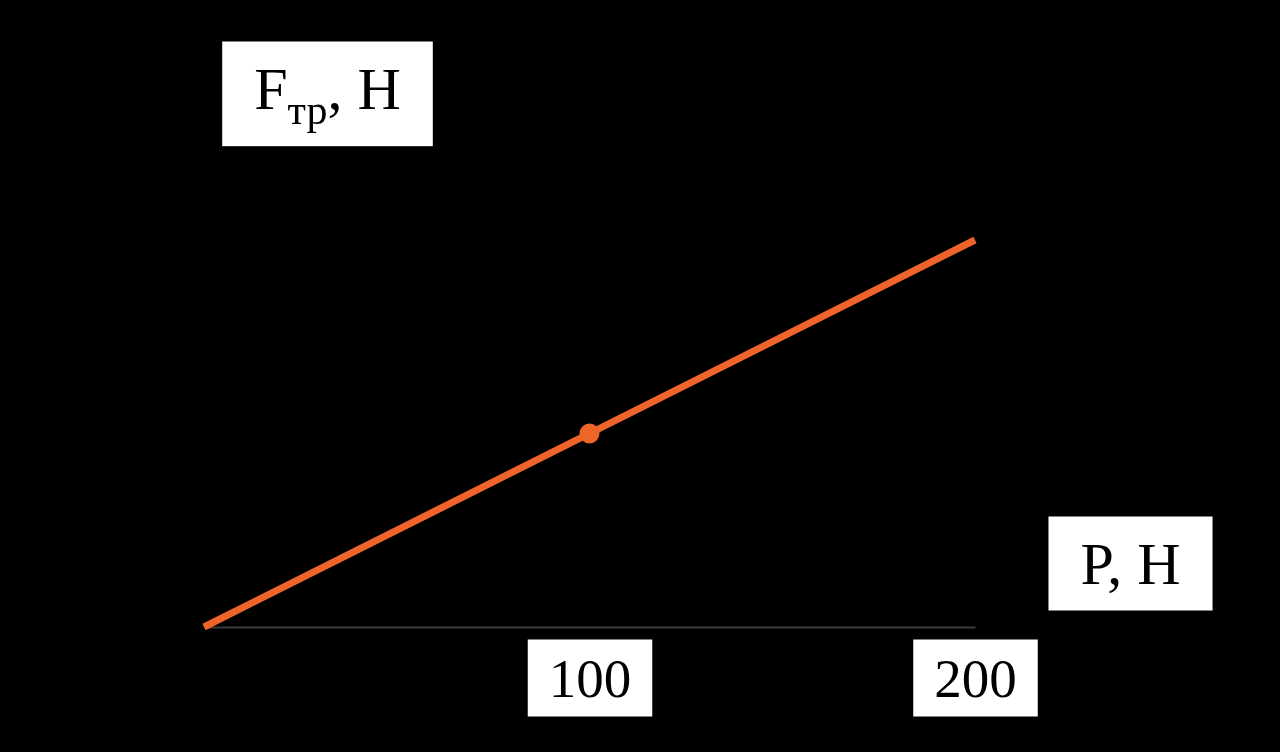 The height and width of the screenshot is (752, 1280). I want to click on y-axis-title: F$_{тр}$, Н, so click(327, 94).